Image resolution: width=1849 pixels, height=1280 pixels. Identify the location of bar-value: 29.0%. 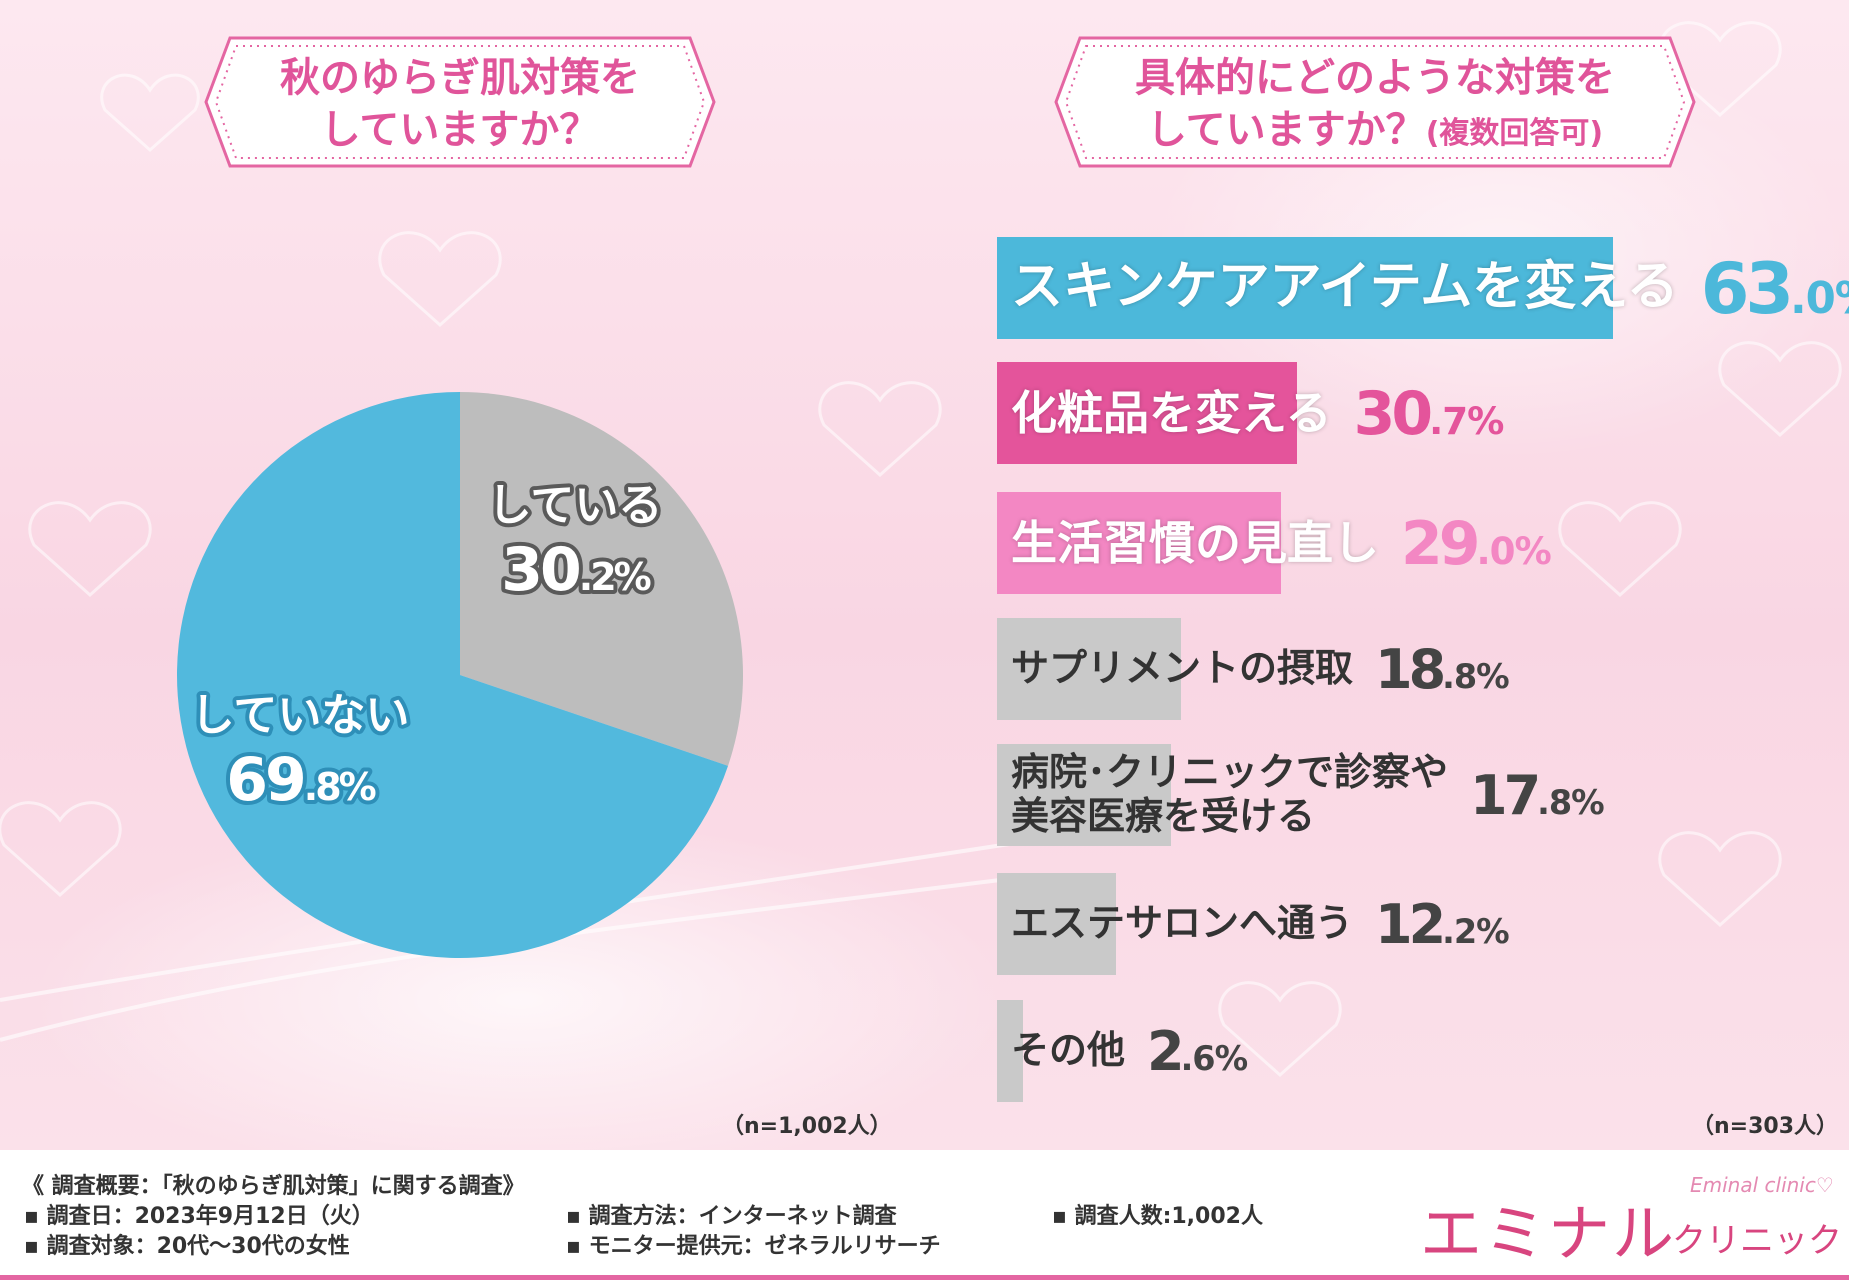
(1476, 543).